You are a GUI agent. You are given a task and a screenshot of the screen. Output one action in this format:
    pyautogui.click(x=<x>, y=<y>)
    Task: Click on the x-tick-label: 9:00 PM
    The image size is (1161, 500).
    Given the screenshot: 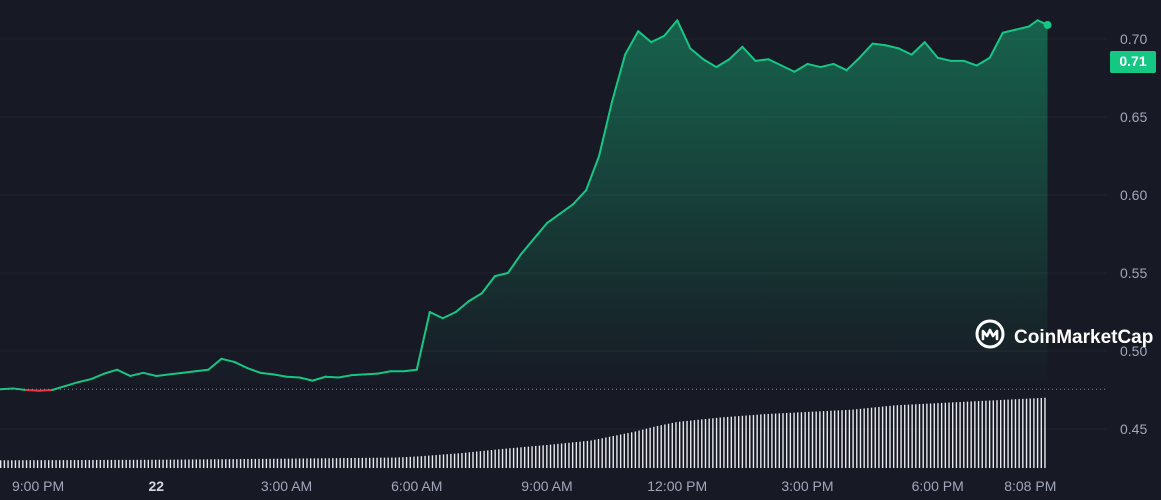 What is the action you would take?
    pyautogui.click(x=38, y=486)
    